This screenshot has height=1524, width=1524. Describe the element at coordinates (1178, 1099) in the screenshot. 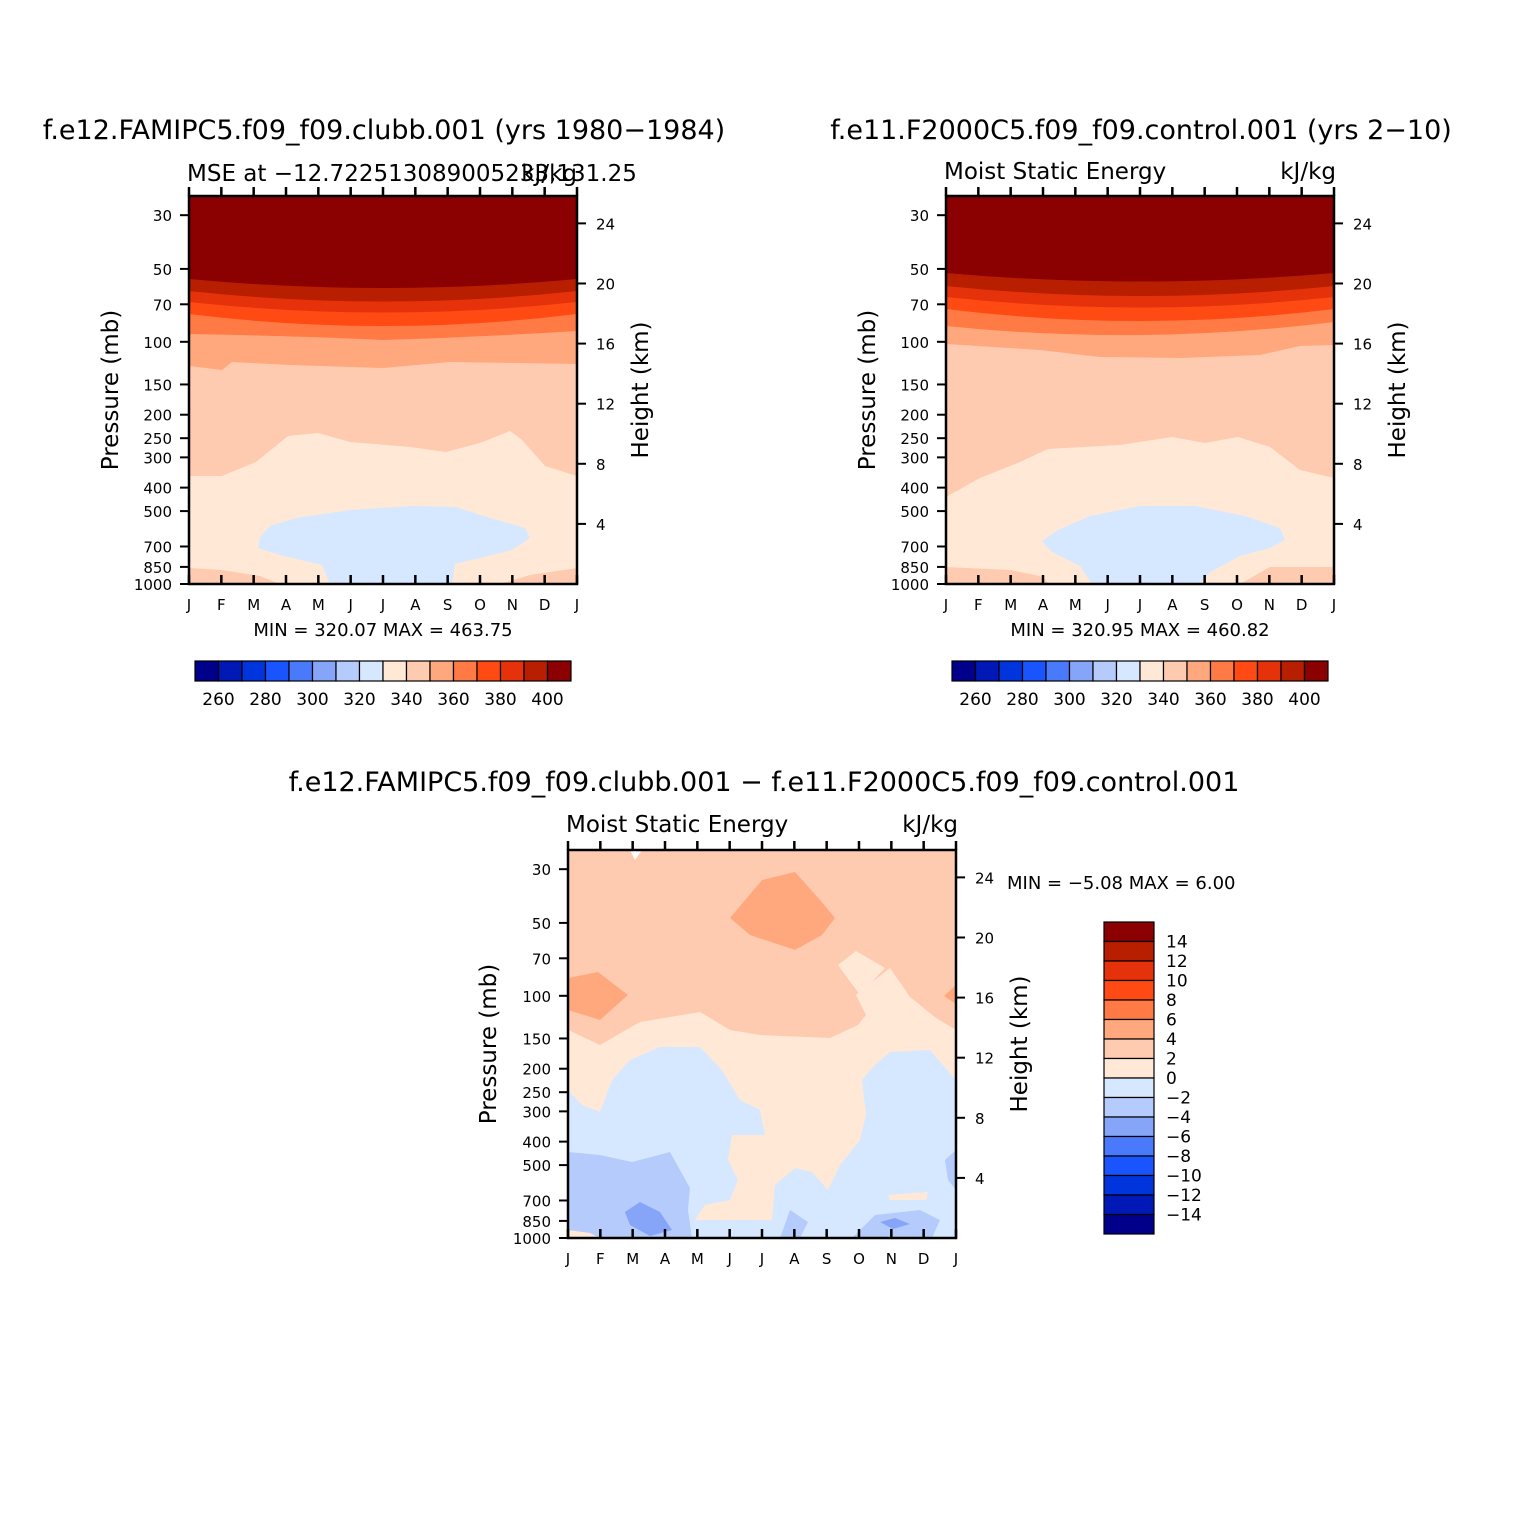

I see `colorbar-label: −2` at that location.